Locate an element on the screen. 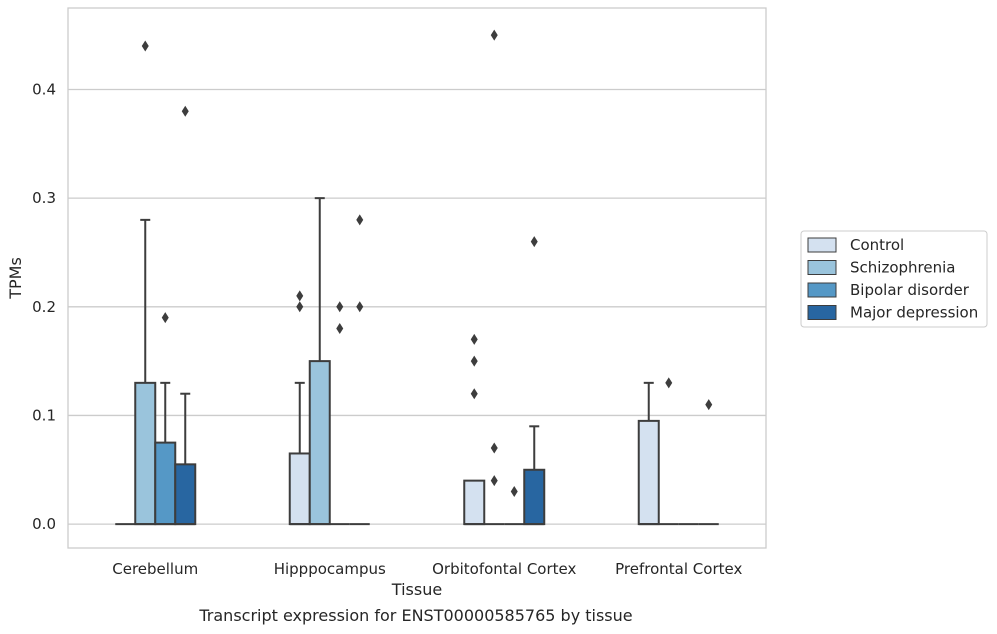  legend-label: Schizophrenia is located at coordinates (902, 268).